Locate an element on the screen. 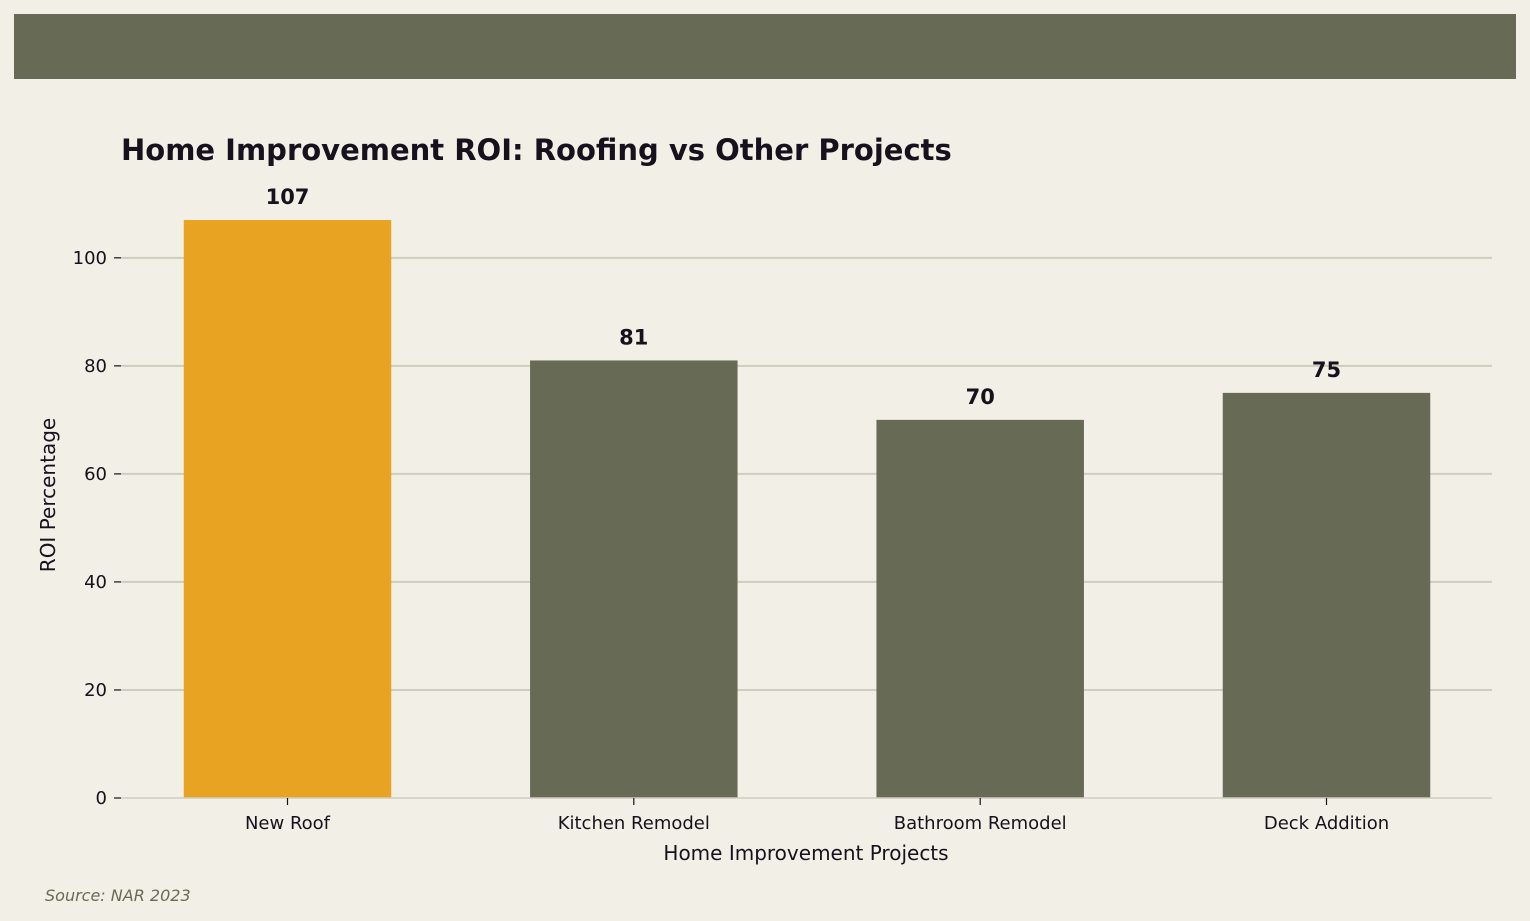 The height and width of the screenshot is (921, 1530). data-label-2: 70 is located at coordinates (980, 397).